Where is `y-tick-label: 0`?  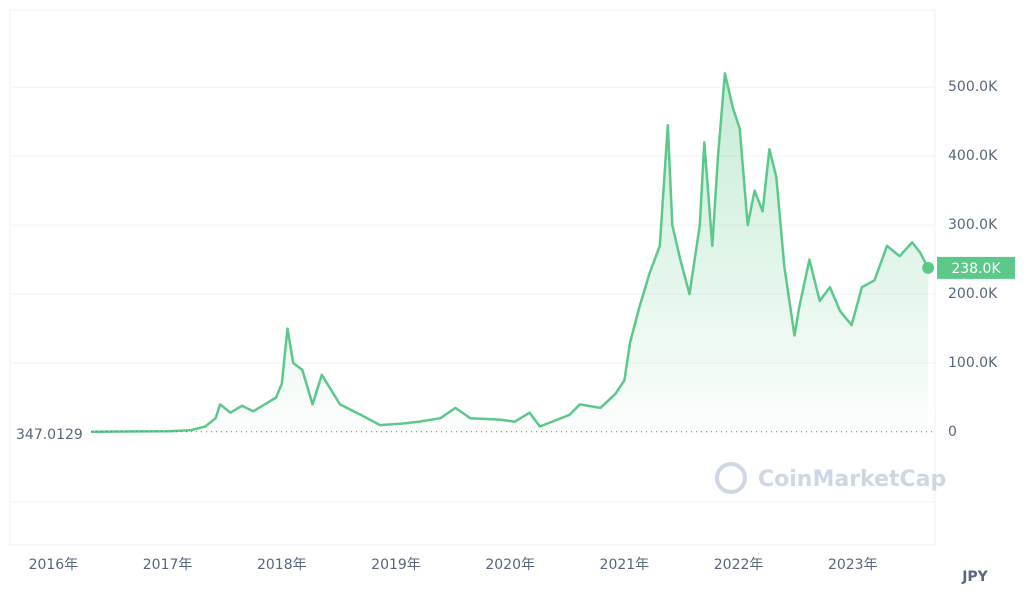
y-tick-label: 0 is located at coordinates (952, 432).